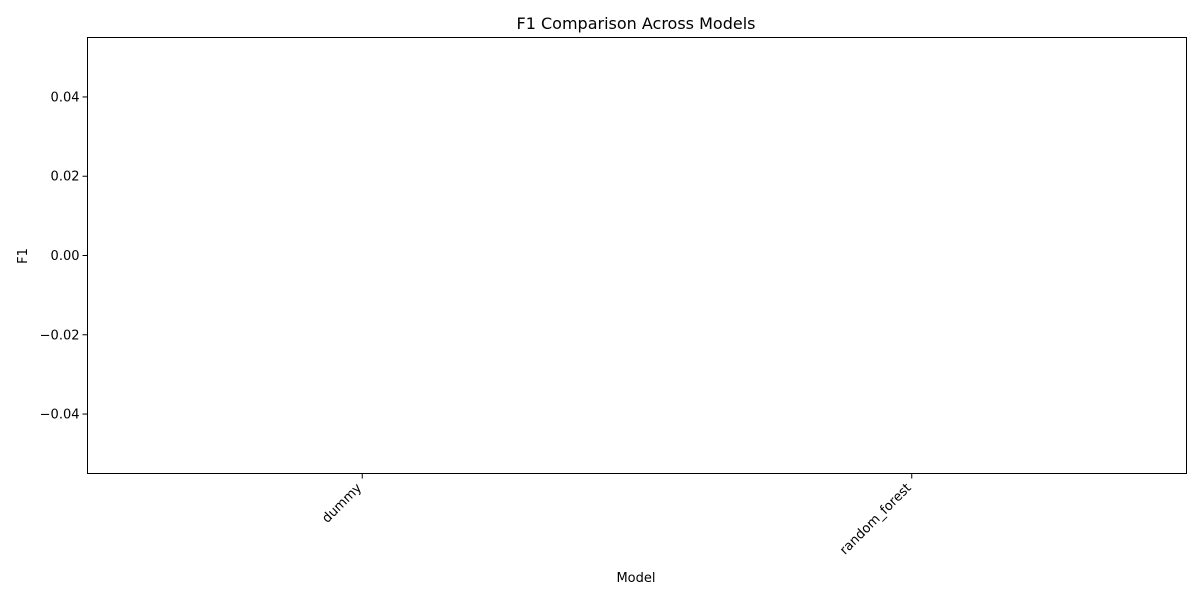 The width and height of the screenshot is (1200, 600). I want to click on y-tick-label: 0.00, so click(65, 256).